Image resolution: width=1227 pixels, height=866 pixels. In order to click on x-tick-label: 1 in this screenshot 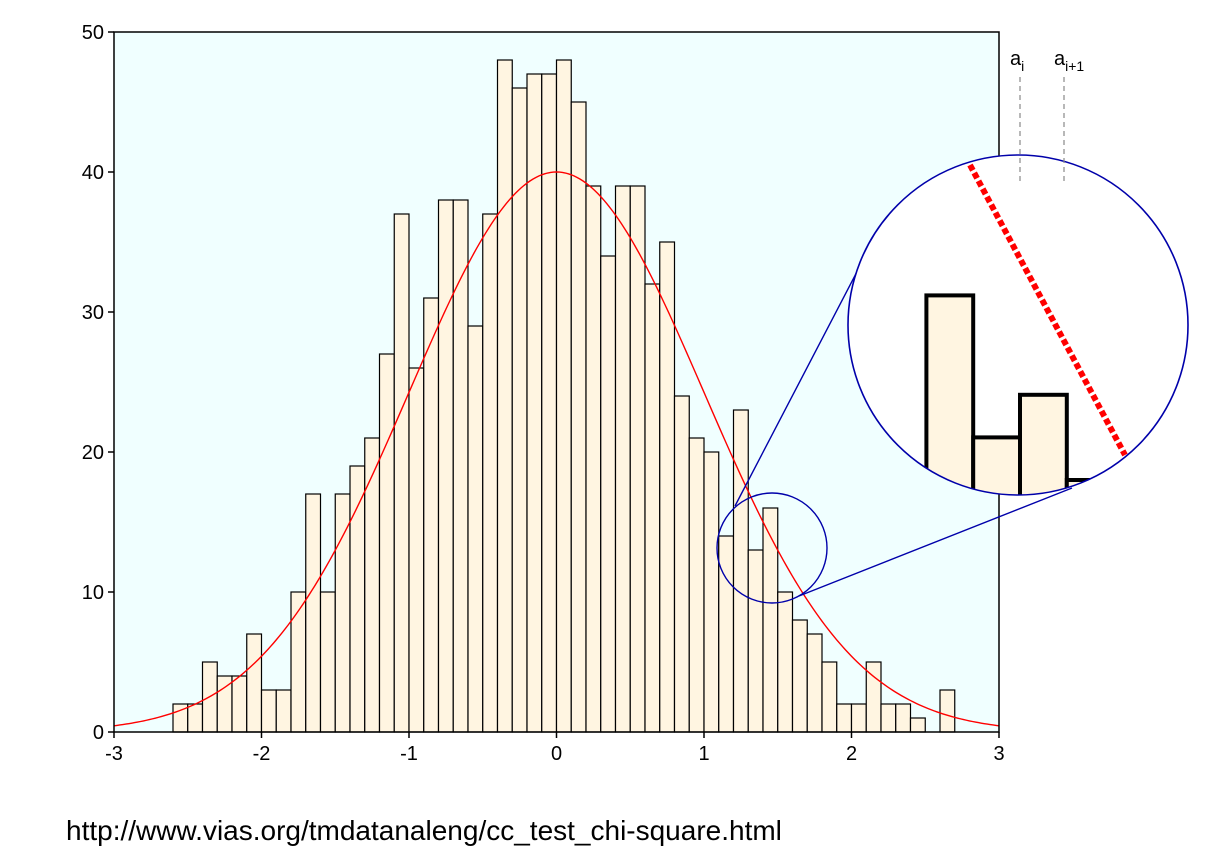, I will do `click(703, 754)`.